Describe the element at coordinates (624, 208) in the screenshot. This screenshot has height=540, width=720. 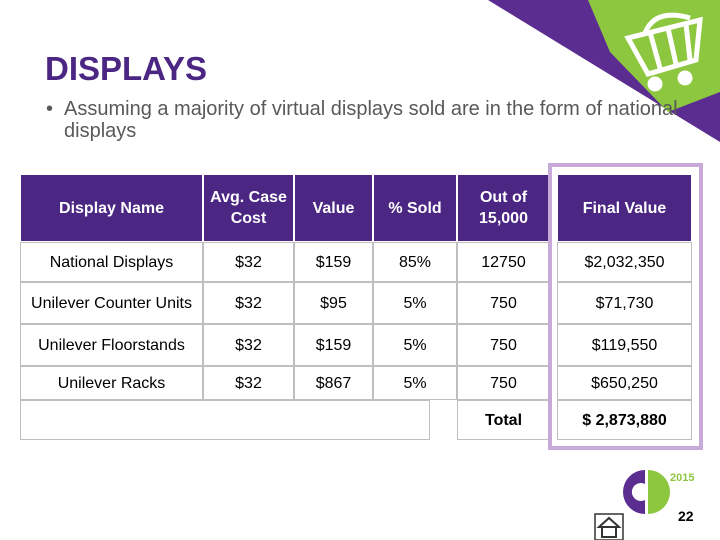
I see `column-header: Final Value` at that location.